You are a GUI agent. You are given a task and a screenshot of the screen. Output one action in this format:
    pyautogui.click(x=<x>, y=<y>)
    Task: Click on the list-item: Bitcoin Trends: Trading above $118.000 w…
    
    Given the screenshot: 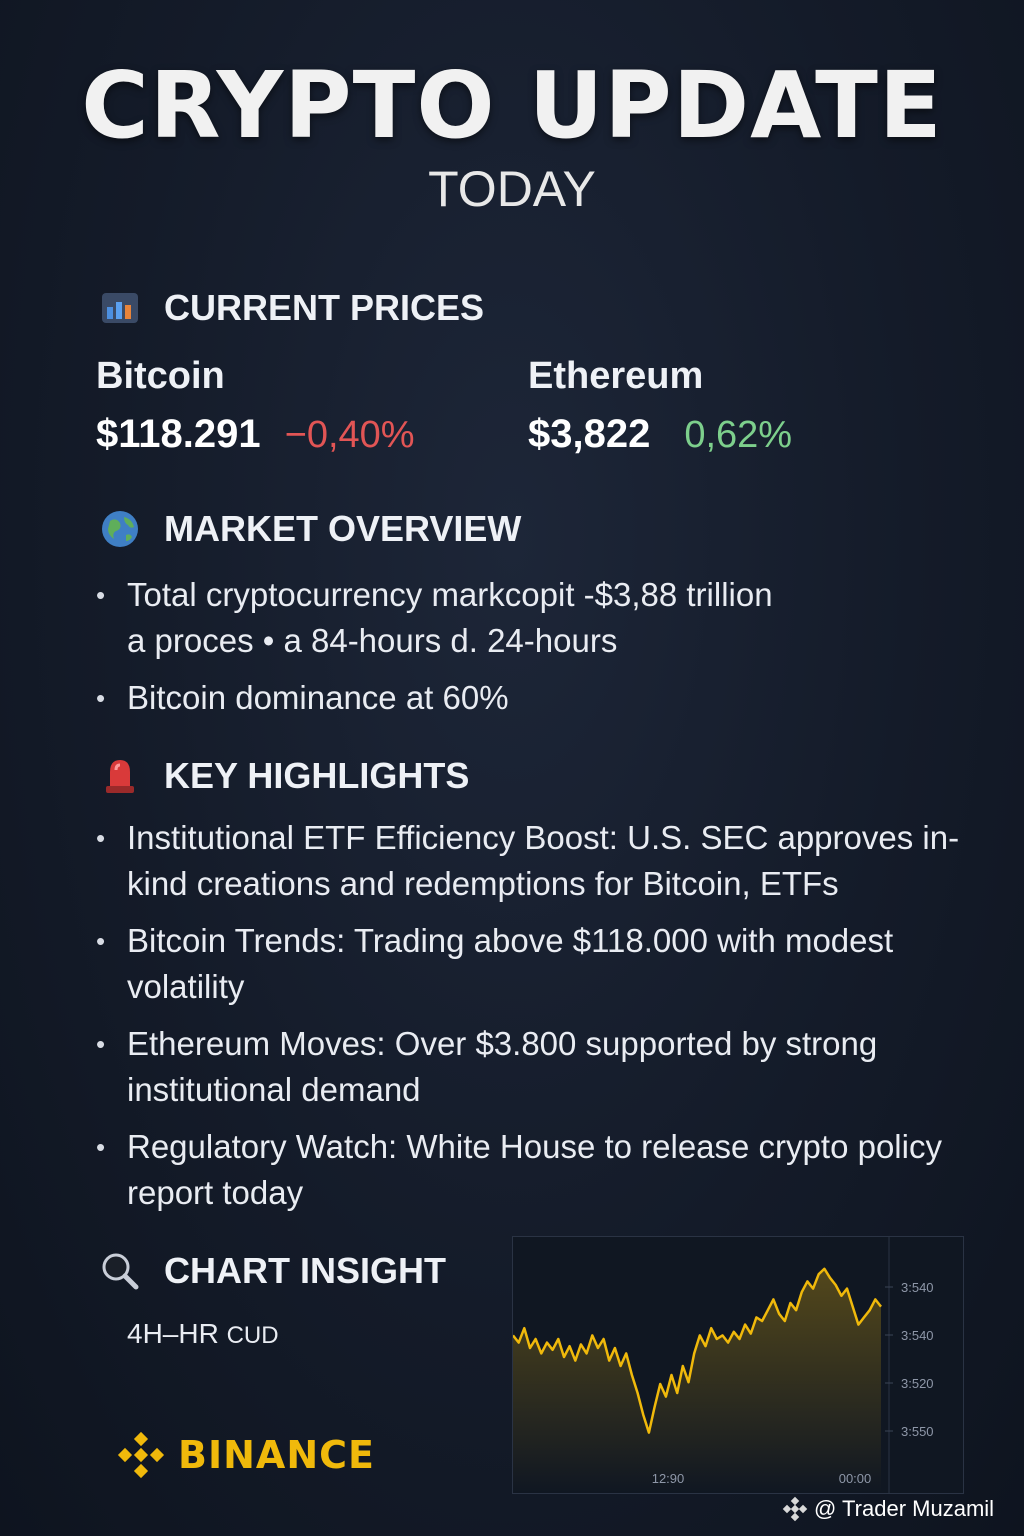 What is the action you would take?
    pyautogui.click(x=546, y=964)
    